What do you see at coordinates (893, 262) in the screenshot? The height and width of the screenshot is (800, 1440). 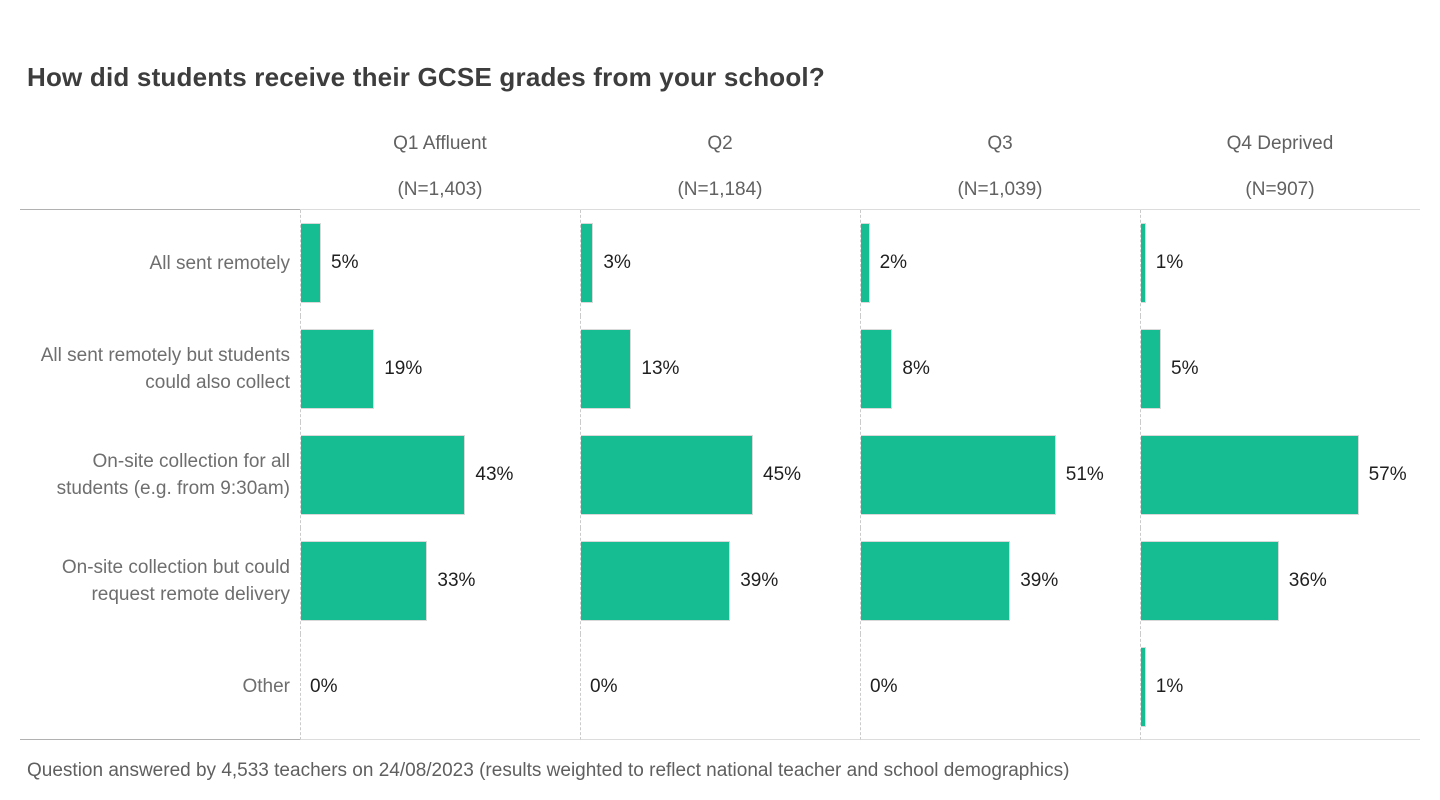 I see `bar-value-label: 2%` at bounding box center [893, 262].